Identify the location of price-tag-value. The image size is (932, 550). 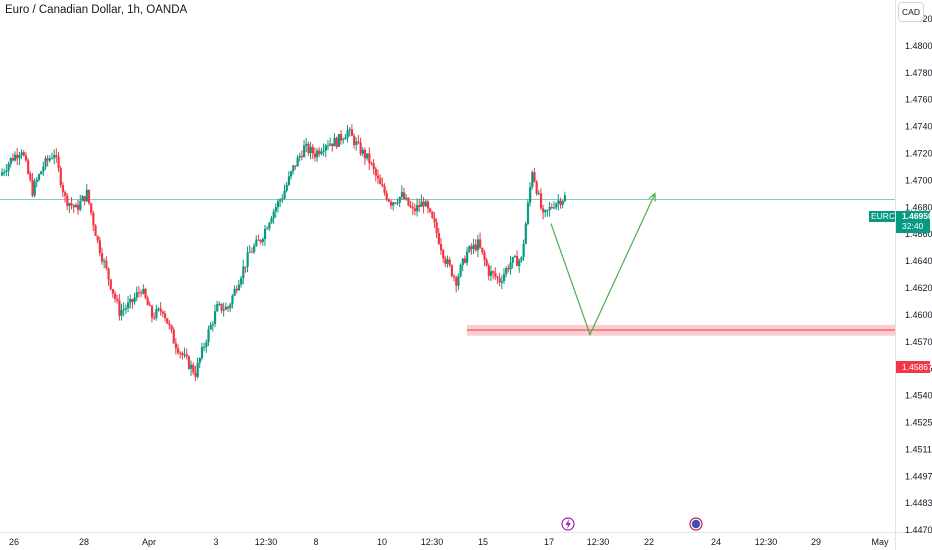
(913, 222).